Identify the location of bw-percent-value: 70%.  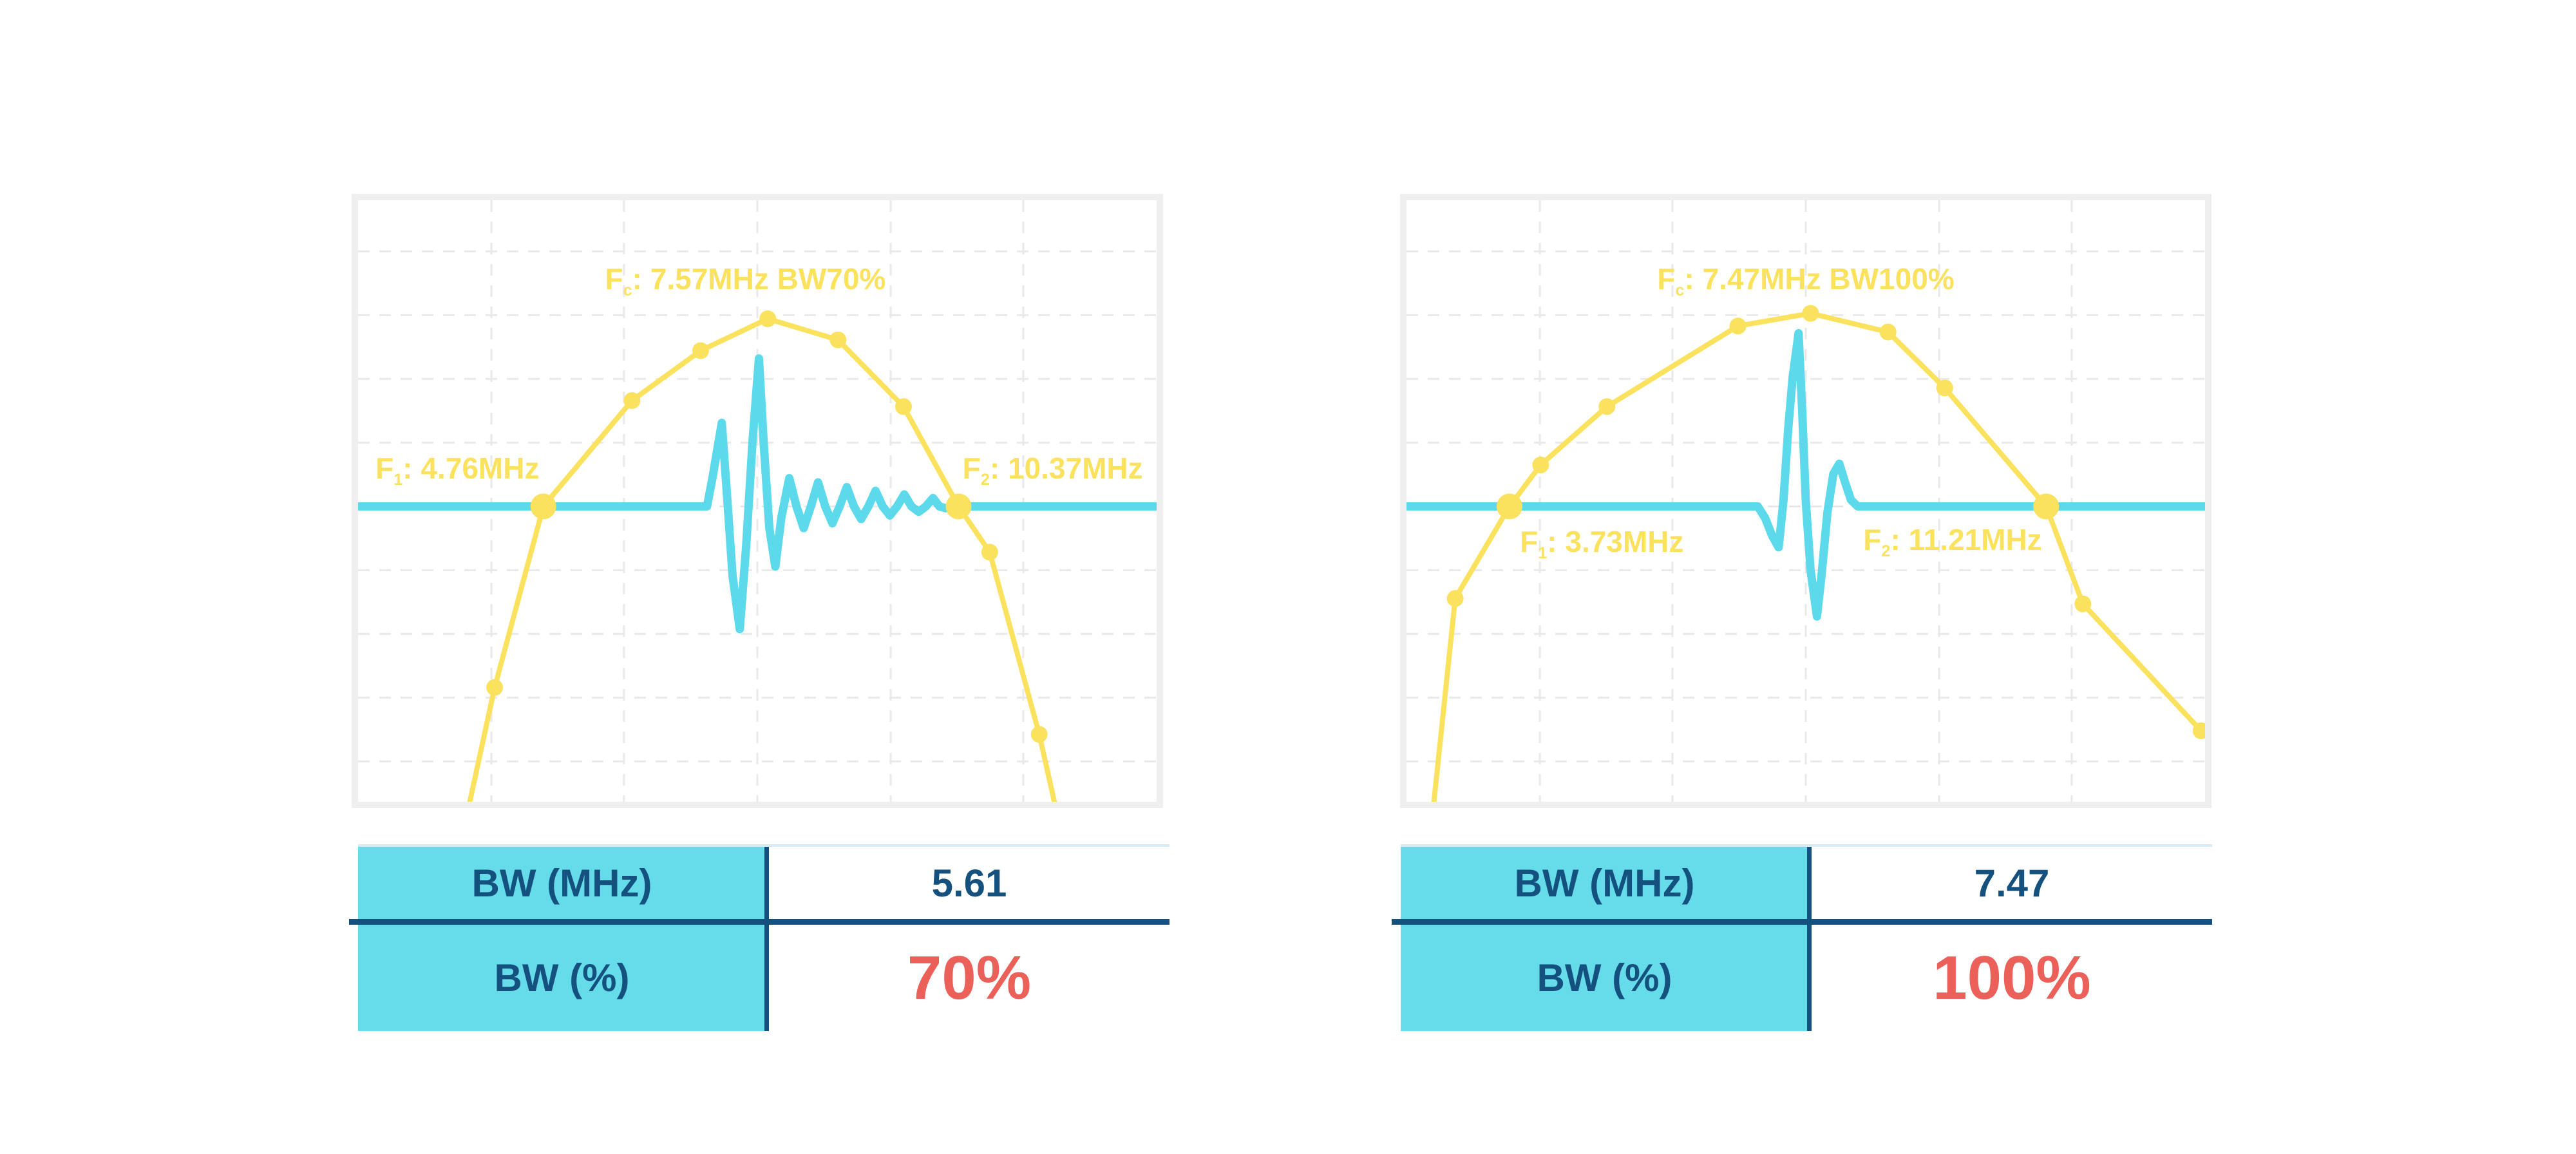
(970, 977).